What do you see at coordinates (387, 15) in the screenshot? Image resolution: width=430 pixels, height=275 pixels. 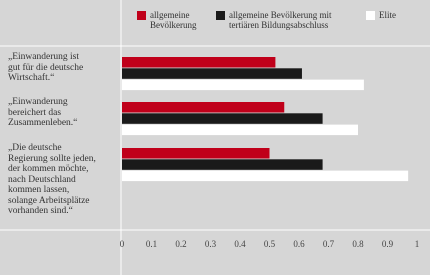 I see `legend-label: Elite` at bounding box center [387, 15].